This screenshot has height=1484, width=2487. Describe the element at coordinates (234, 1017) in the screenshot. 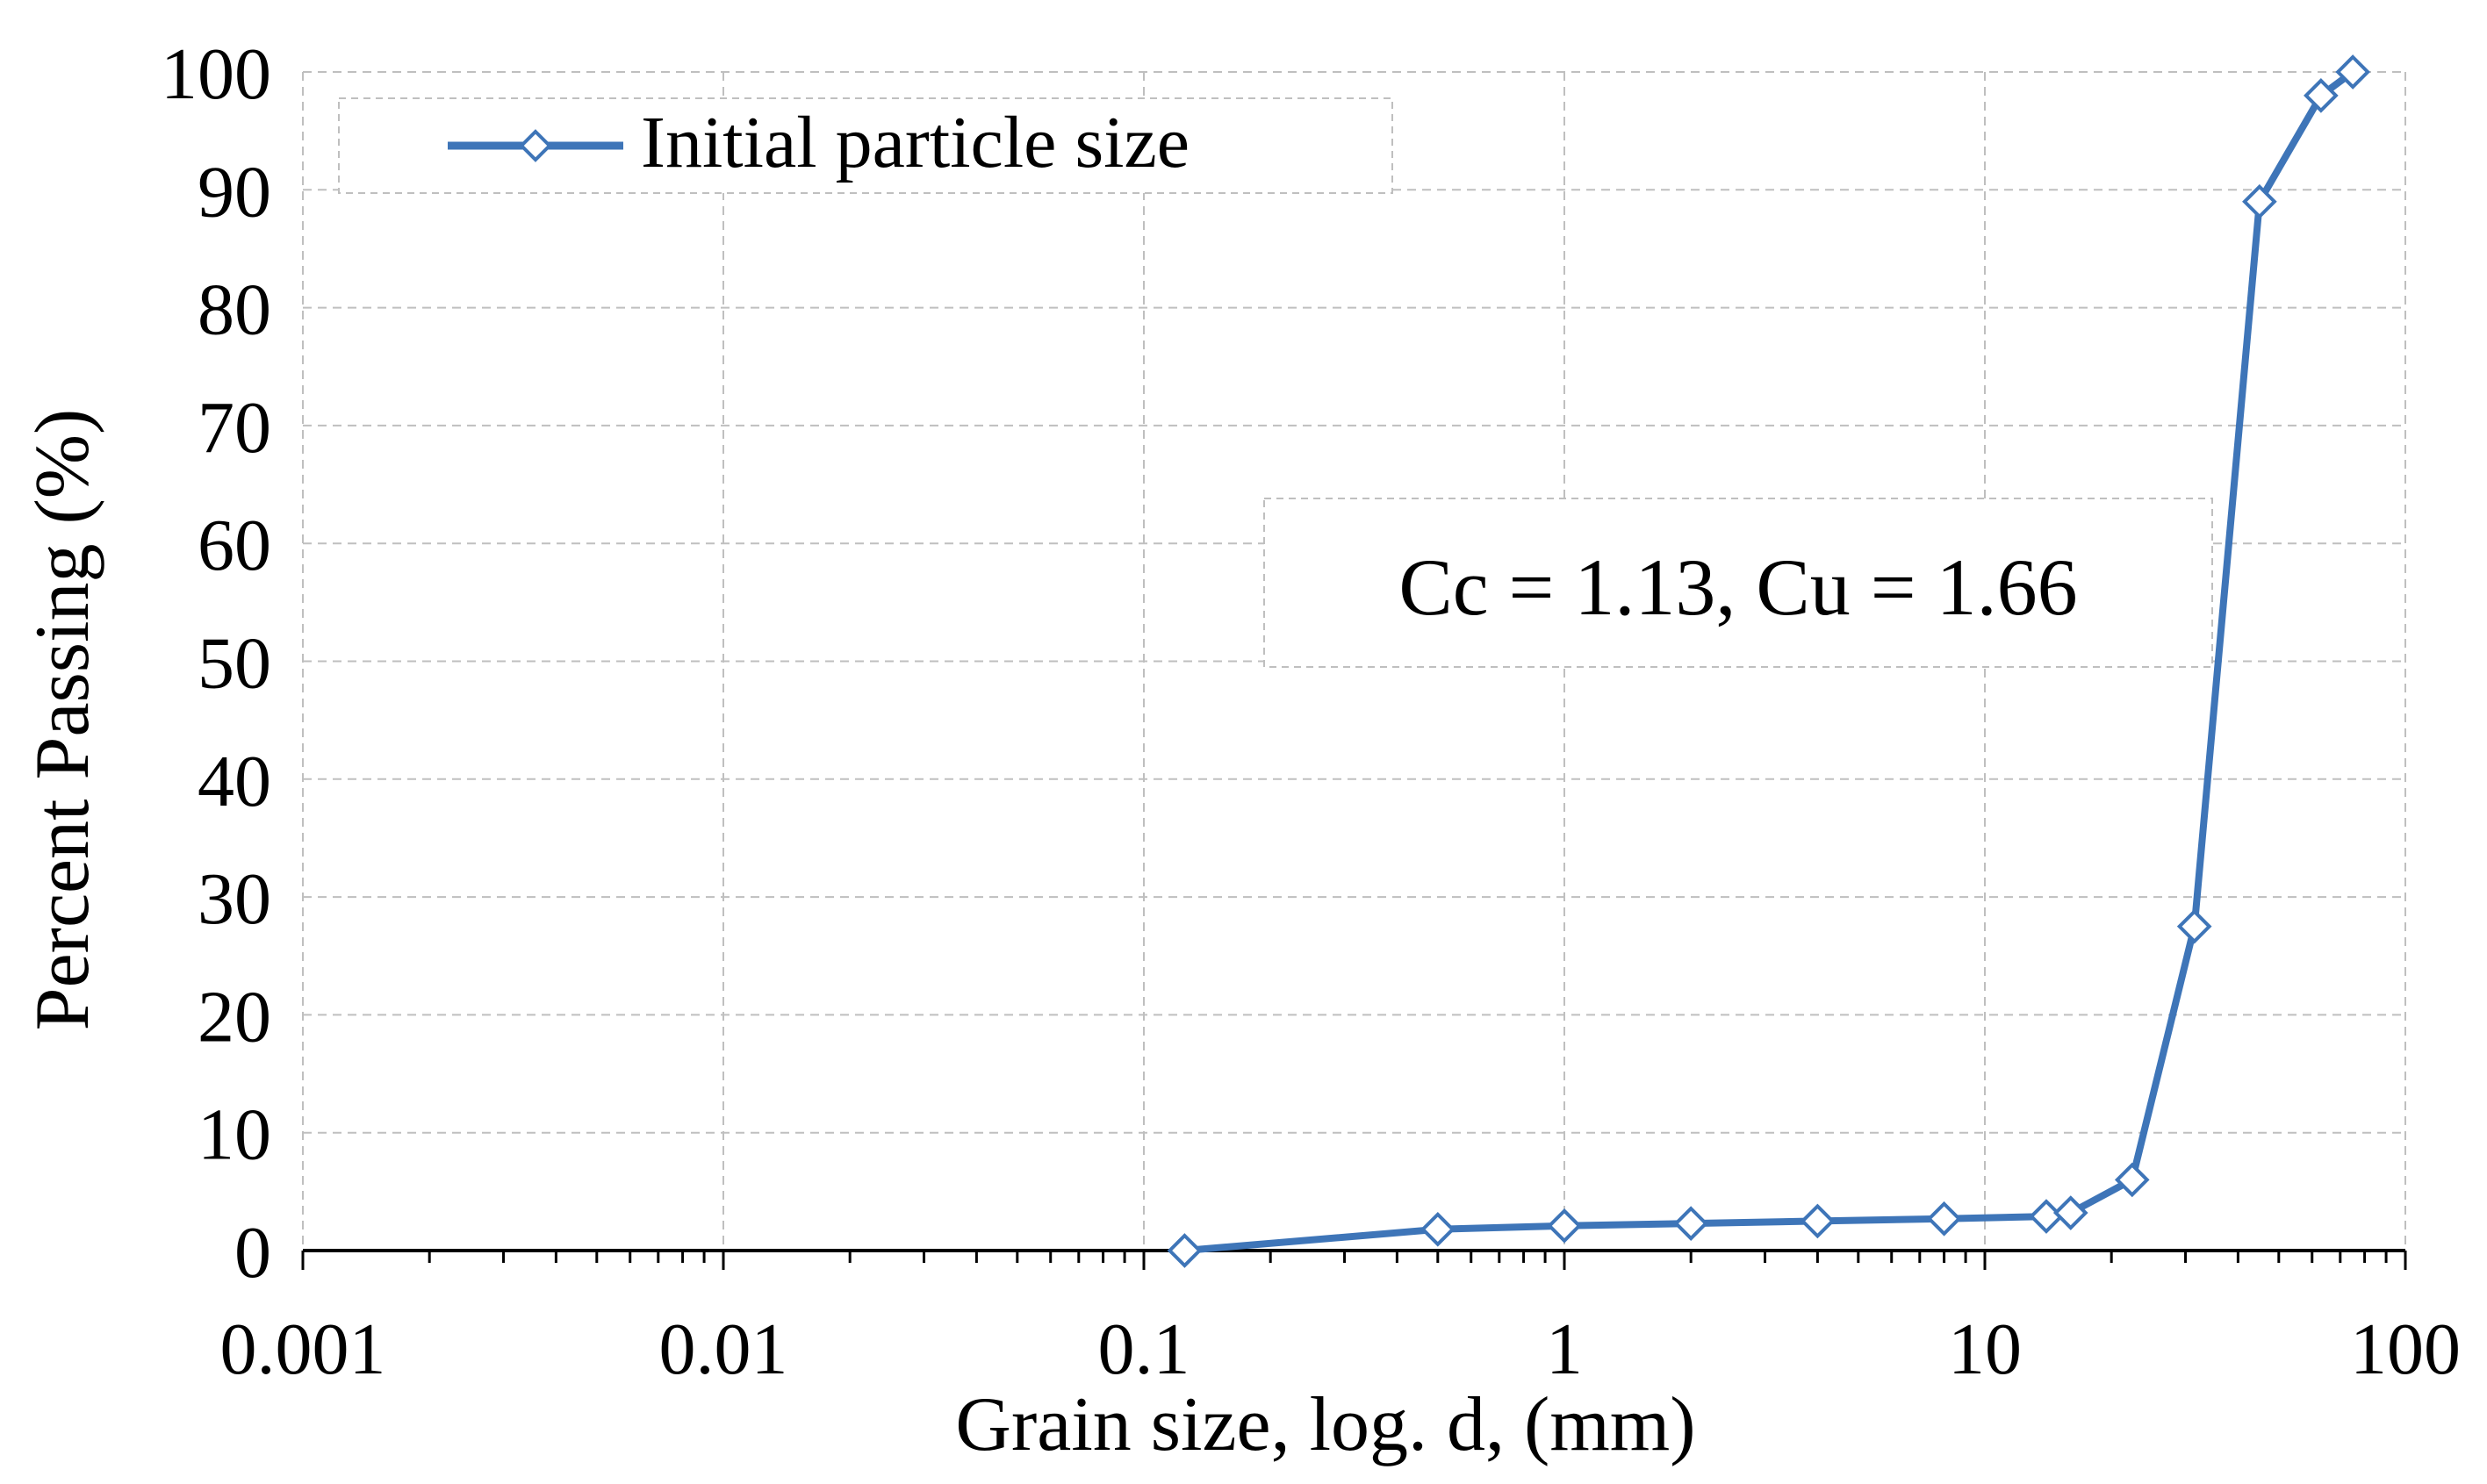

I see `y-tick-label: 20` at that location.